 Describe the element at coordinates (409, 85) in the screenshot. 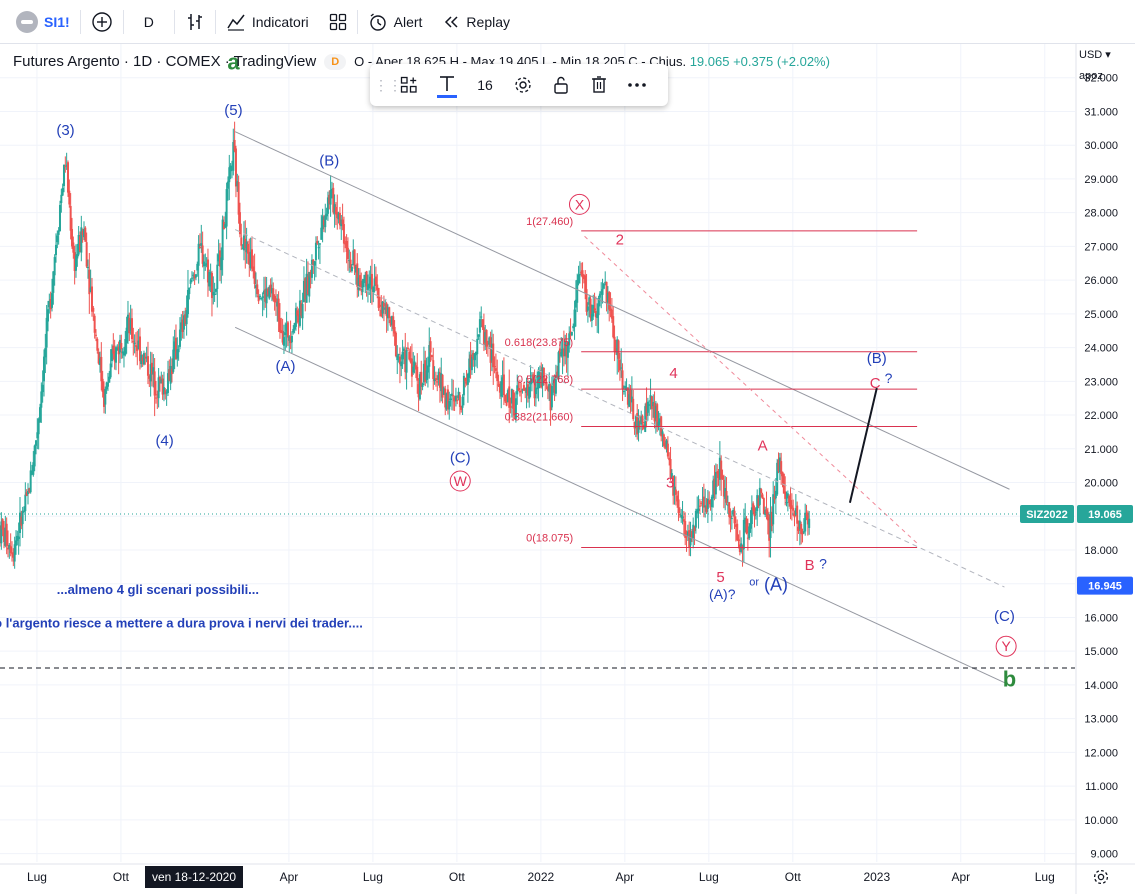

I see `templates-button` at that location.